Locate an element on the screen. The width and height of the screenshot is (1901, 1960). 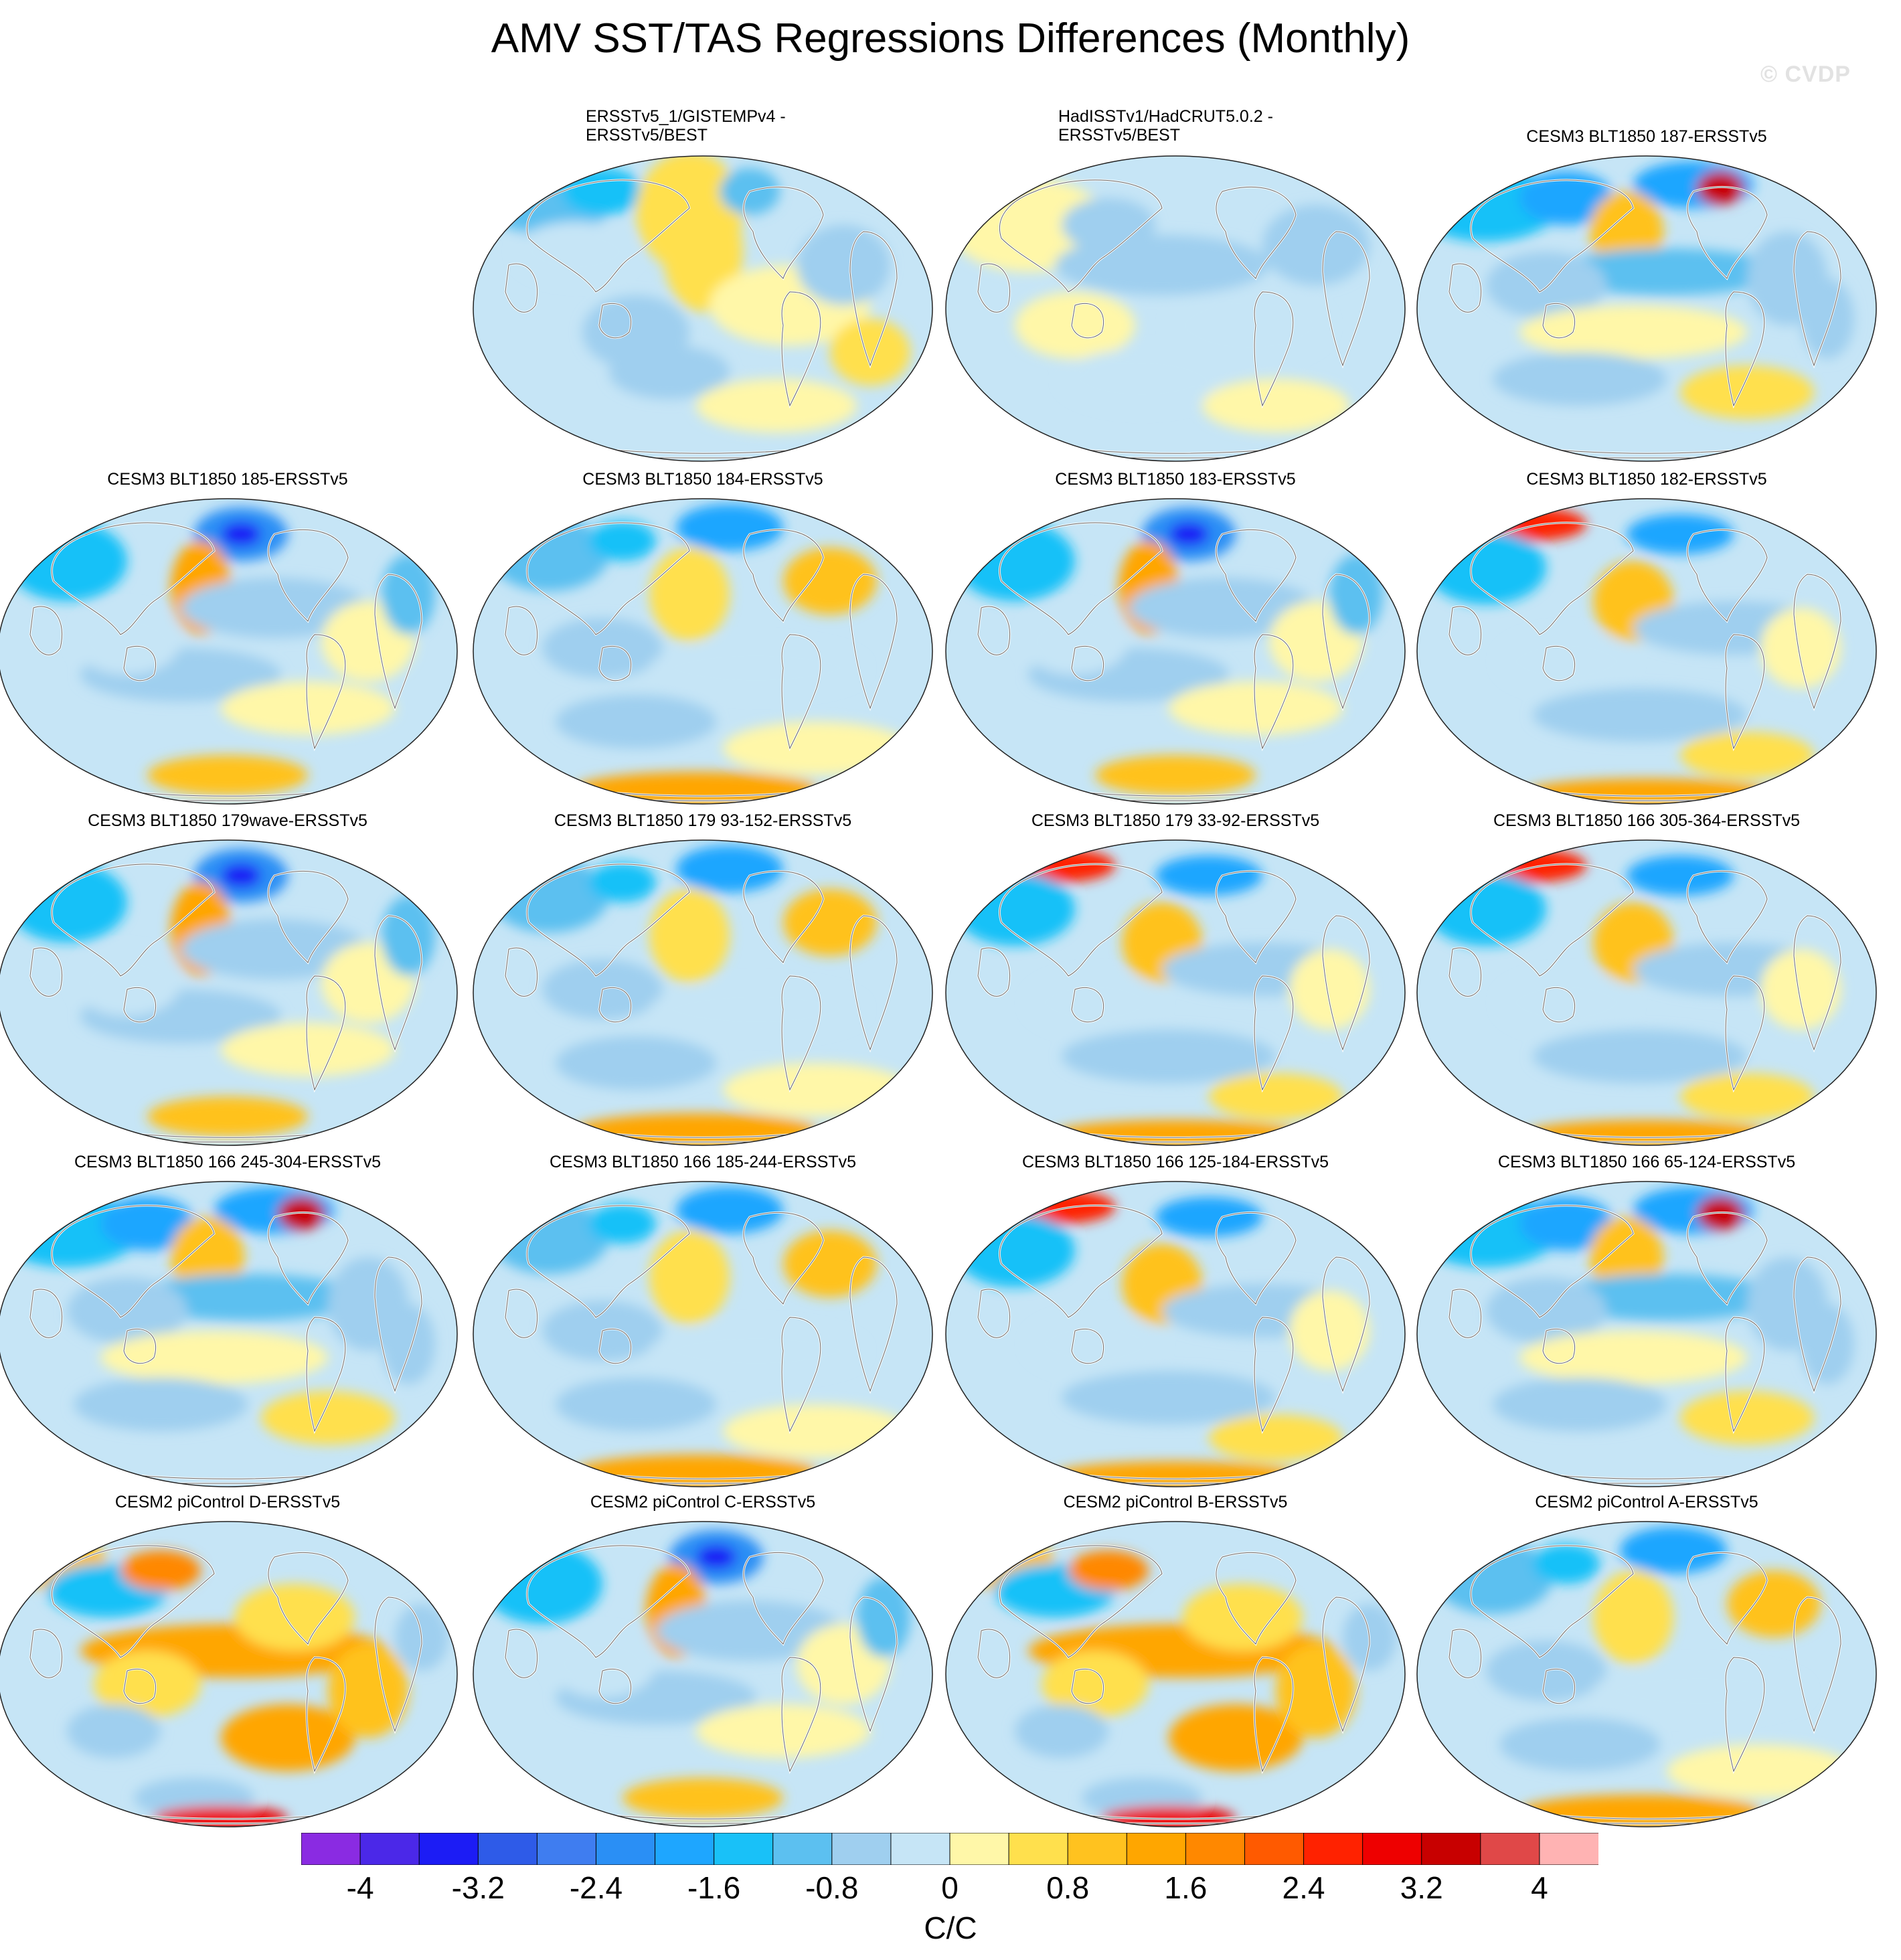
map-panel: CESM3 BLT1850 166 65-124-ERSSTv5 is located at coordinates (1646, 1323).